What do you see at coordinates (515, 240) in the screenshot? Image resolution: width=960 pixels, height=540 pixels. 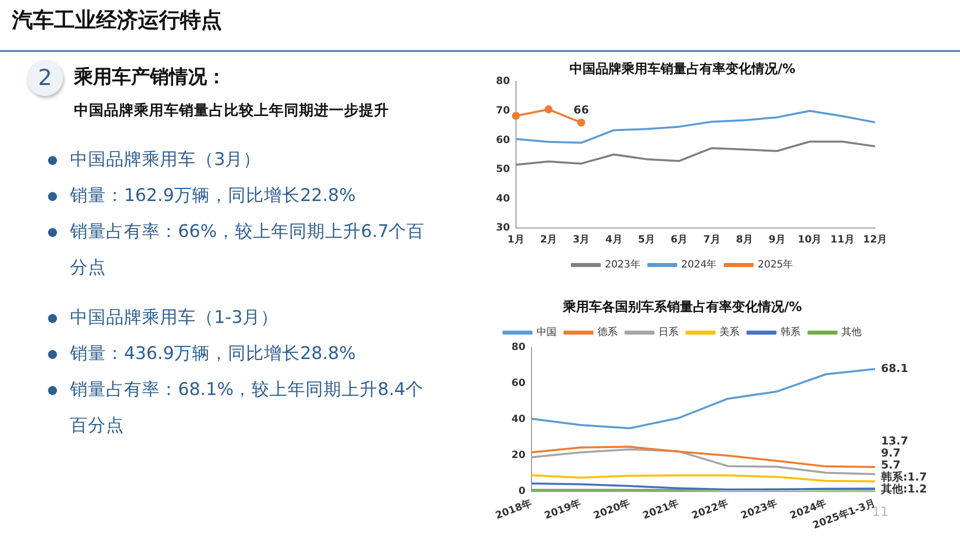 I see `x-tick-label: 1月` at bounding box center [515, 240].